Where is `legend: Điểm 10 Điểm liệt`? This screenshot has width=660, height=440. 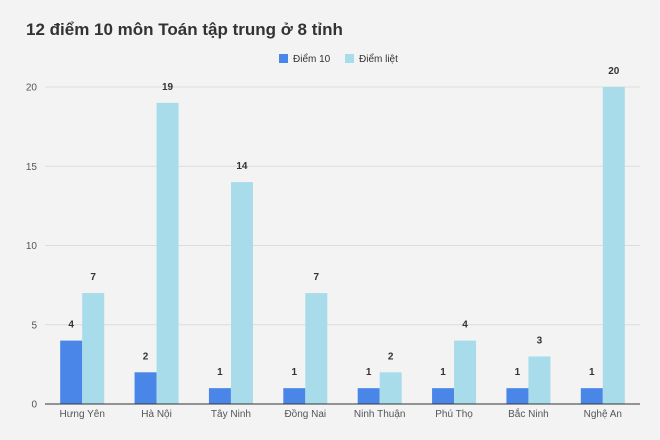
legend: Điểm 10 Điểm liệt is located at coordinates (338, 59).